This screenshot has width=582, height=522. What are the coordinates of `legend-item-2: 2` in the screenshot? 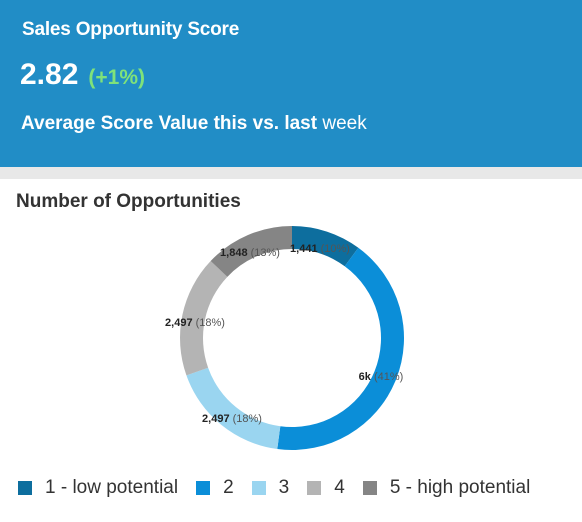 It's located at (215, 488).